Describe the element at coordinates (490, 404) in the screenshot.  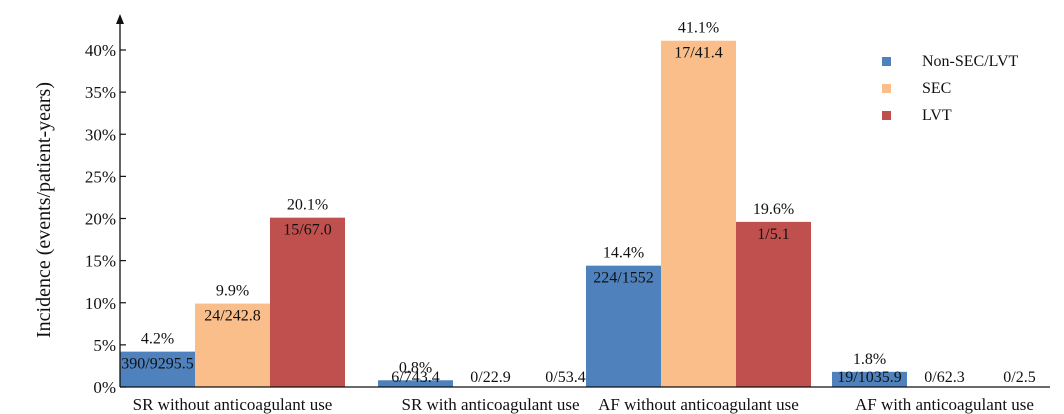
I see `category-label: SR with anticoagulant use` at that location.